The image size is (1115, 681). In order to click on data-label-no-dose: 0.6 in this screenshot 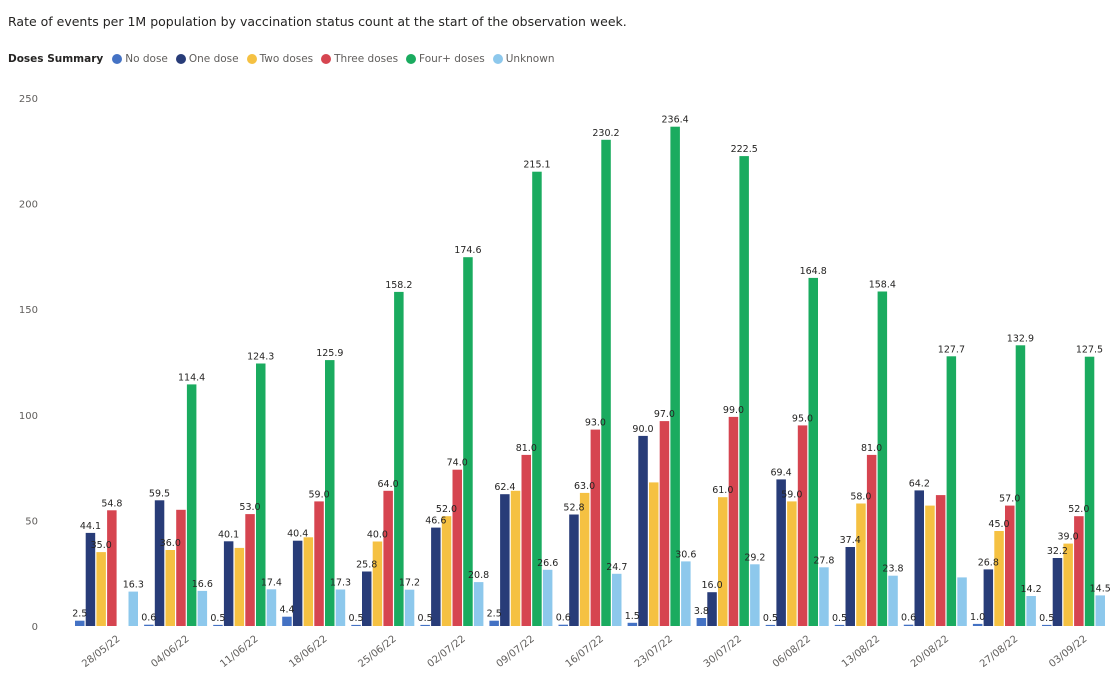, I will do `click(563, 618)`.